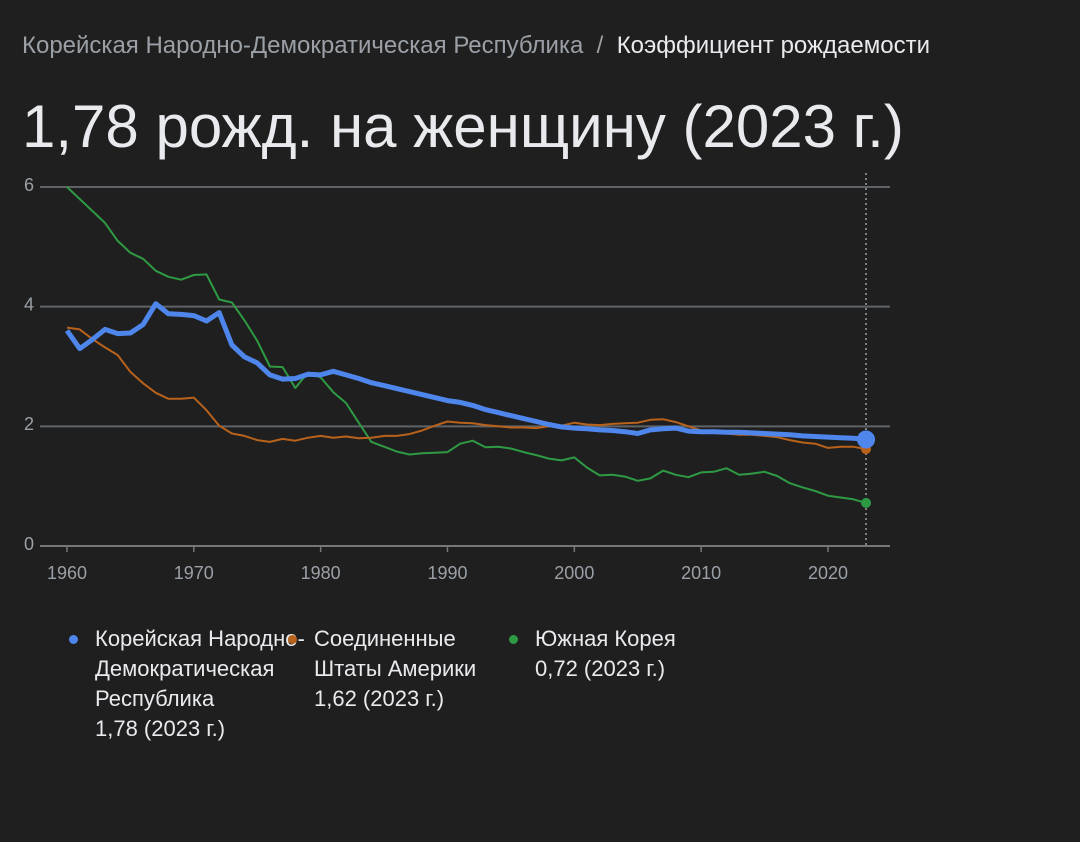  What do you see at coordinates (379, 698) in the screenshot?
I see `legend-value: 1,62 (2023 г.)` at bounding box center [379, 698].